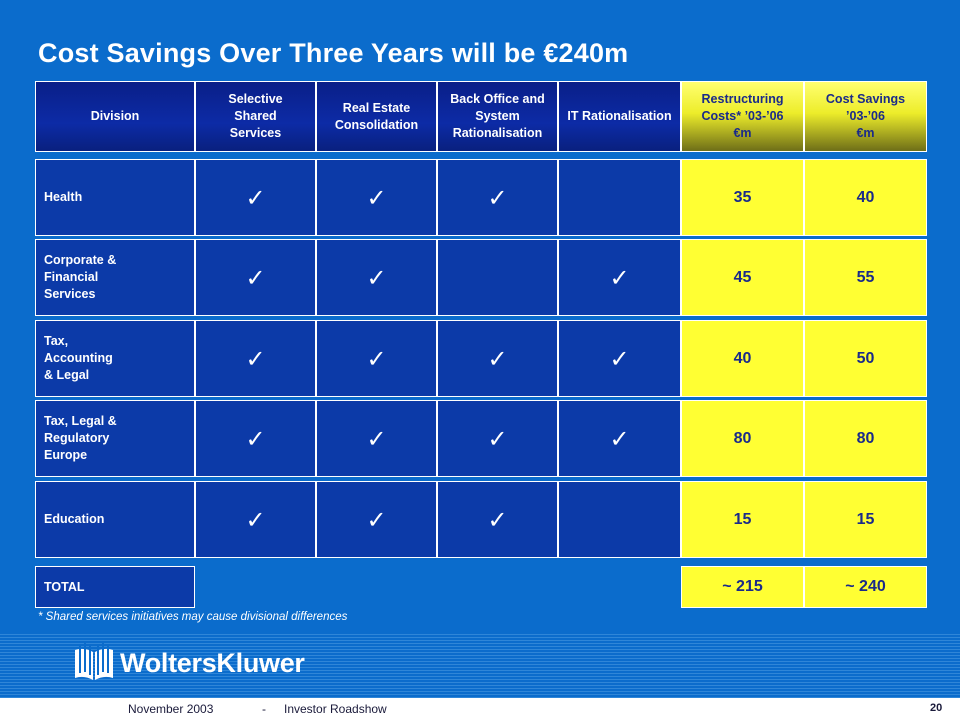 Image resolution: width=960 pixels, height=720 pixels. I want to click on row-label-lines: Tax, Legal & Regulatory Europe, so click(80, 438).